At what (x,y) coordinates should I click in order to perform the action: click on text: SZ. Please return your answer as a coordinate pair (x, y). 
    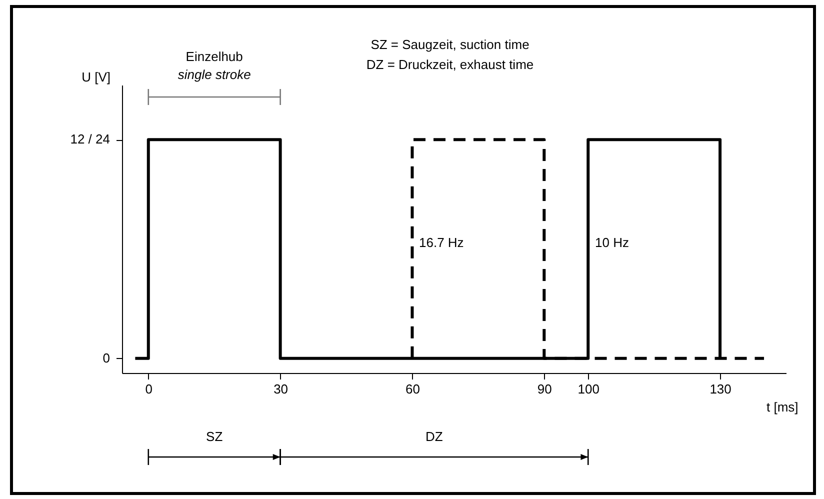
    Looking at the image, I should click on (214, 436).